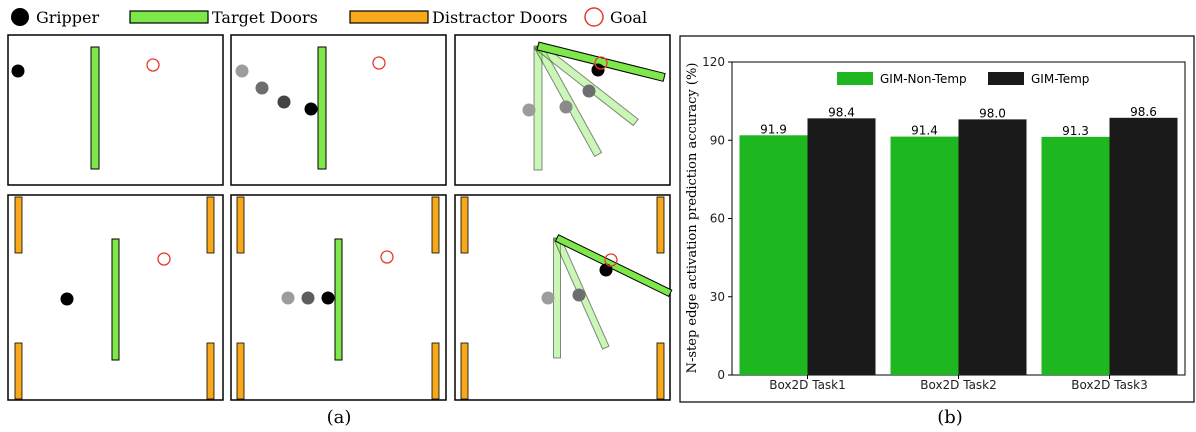 This screenshot has width=1196, height=432. Describe the element at coordinates (1075, 131) in the screenshot. I see `bar-value-label: 91.3` at that location.